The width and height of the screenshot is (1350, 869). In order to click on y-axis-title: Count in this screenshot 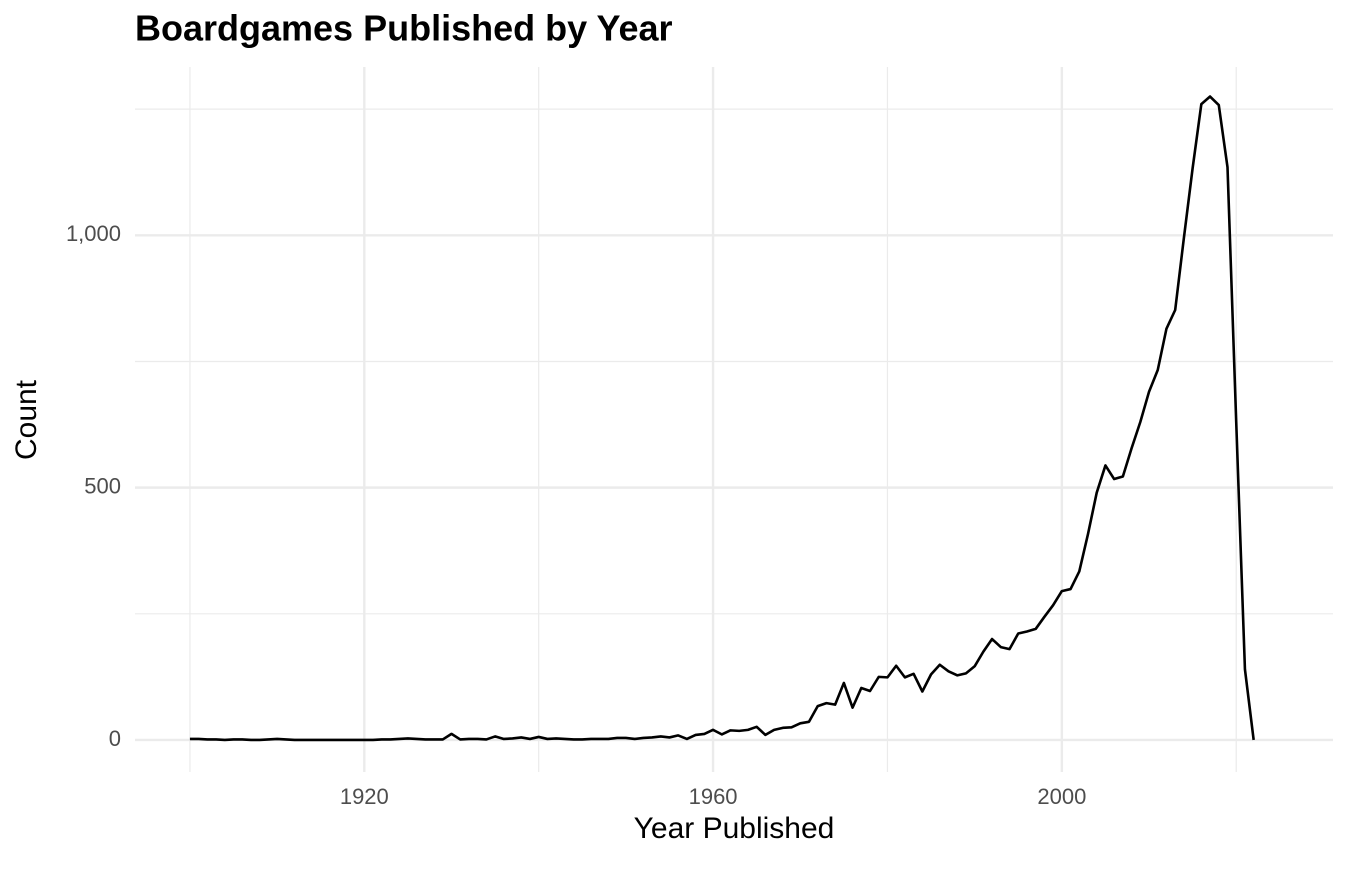, I will do `click(26, 419)`.